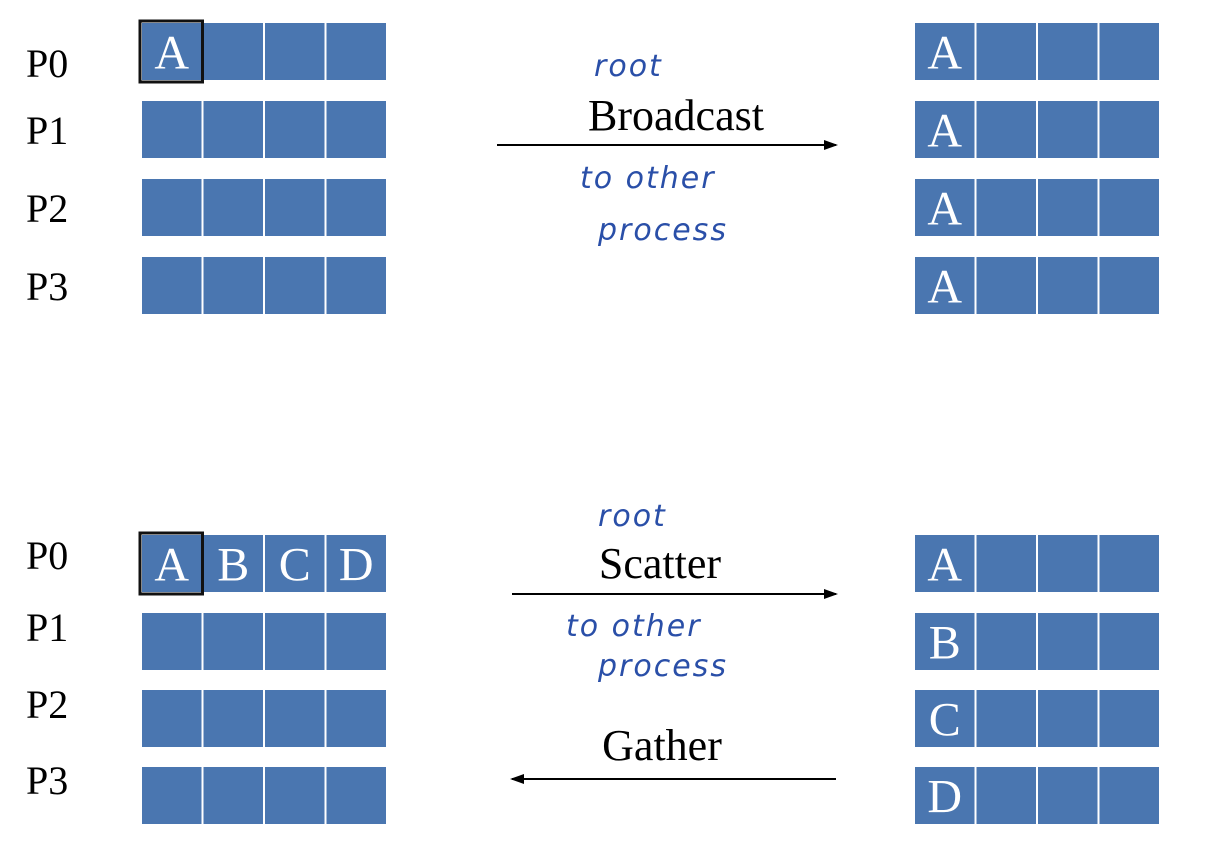 The height and width of the screenshot is (848, 1230). Describe the element at coordinates (172, 718) in the screenshot. I see `scatter-before-cell-r2-c0` at that location.